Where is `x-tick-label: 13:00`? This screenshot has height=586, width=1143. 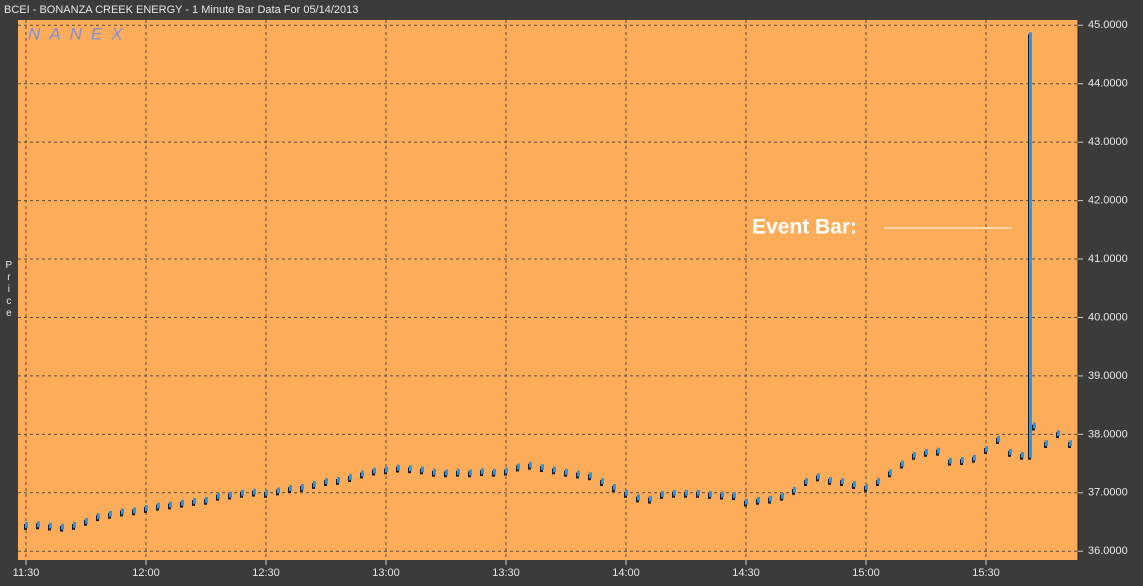 x-tick-label: 13:00 is located at coordinates (386, 573).